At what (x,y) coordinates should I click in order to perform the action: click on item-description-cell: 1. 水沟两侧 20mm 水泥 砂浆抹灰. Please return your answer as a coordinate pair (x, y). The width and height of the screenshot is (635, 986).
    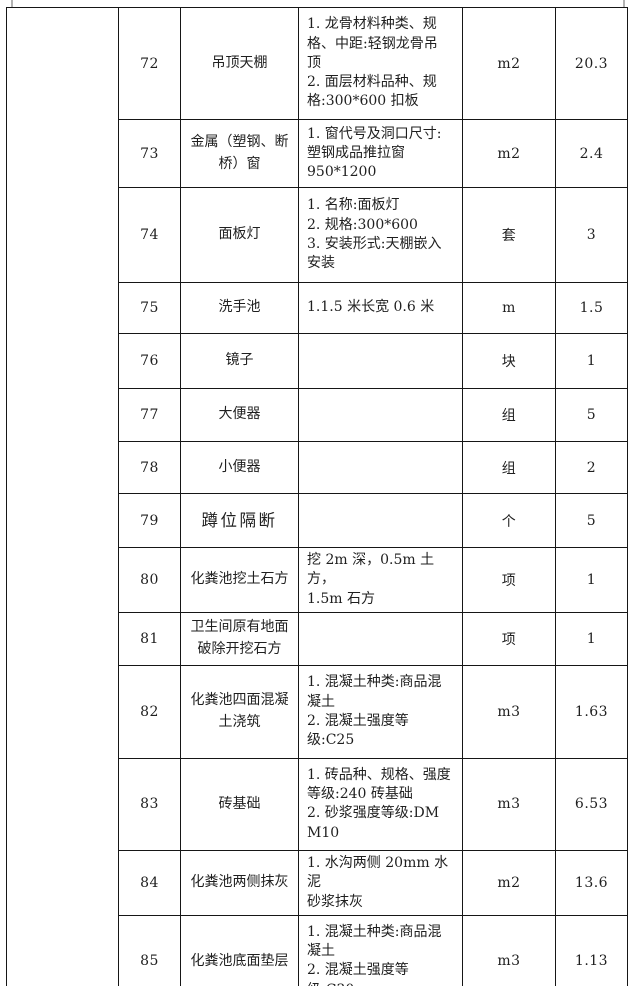
    Looking at the image, I should click on (380, 882).